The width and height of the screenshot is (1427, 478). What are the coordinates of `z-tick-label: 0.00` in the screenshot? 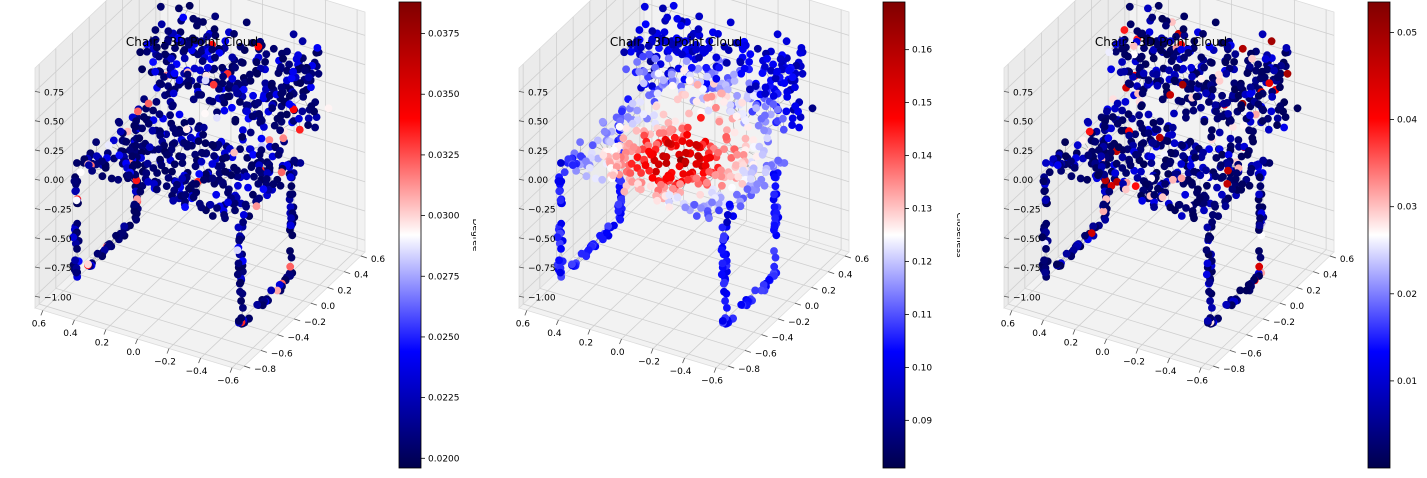 It's located at (538, 181).